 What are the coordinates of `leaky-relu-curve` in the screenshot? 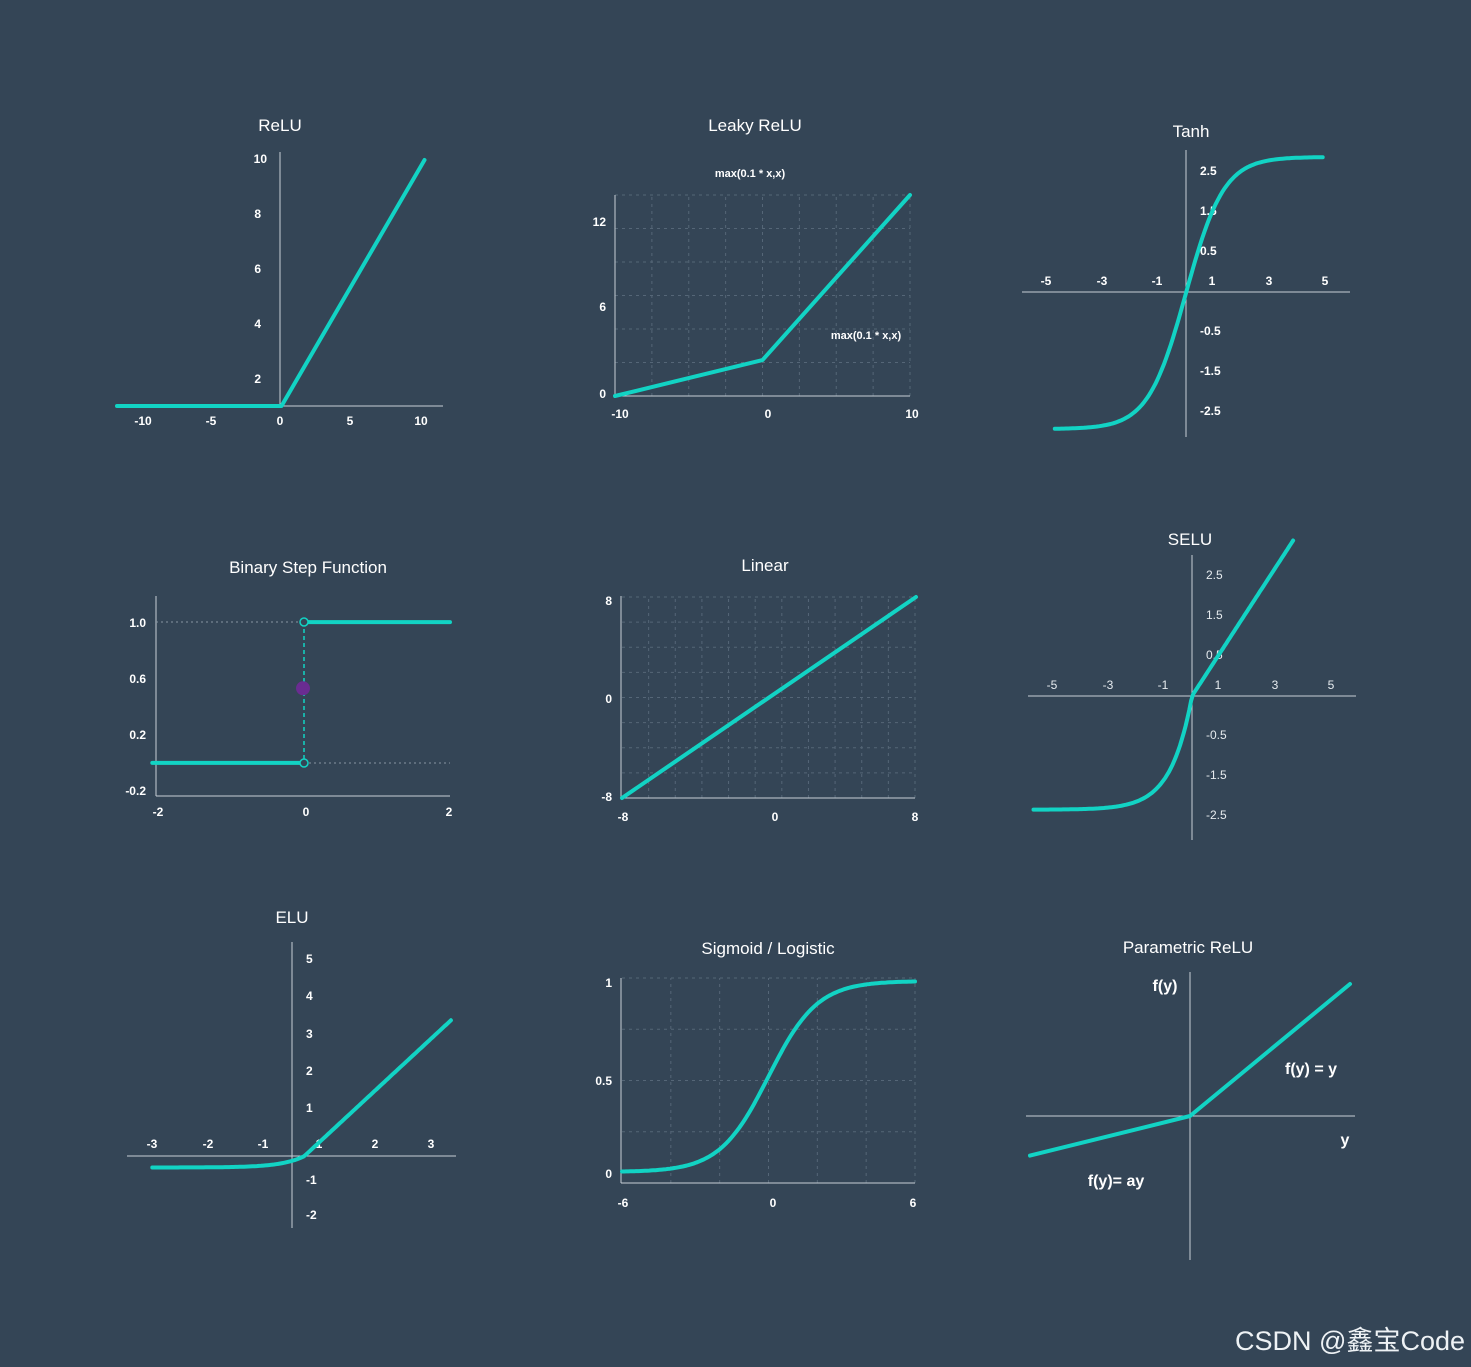 It's located at (762, 295).